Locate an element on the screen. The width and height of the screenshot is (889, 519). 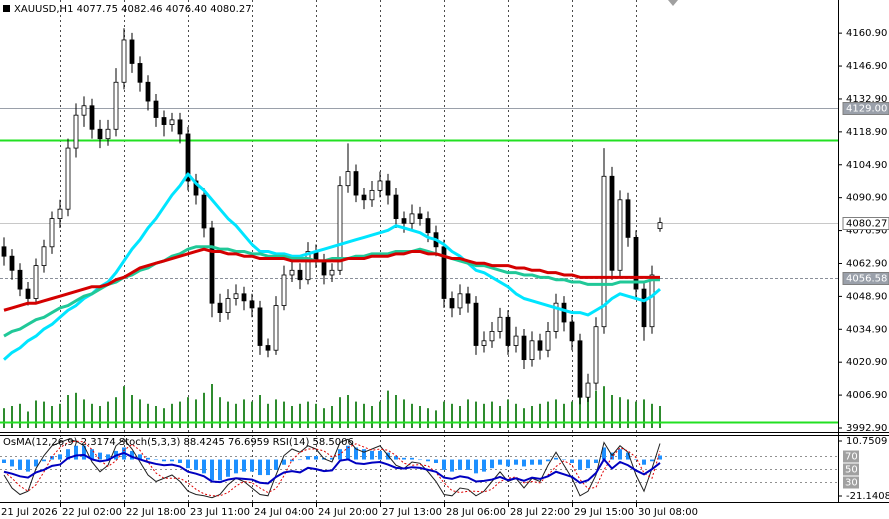
y2-tick-label: -21.1408 is located at coordinates (867, 496).